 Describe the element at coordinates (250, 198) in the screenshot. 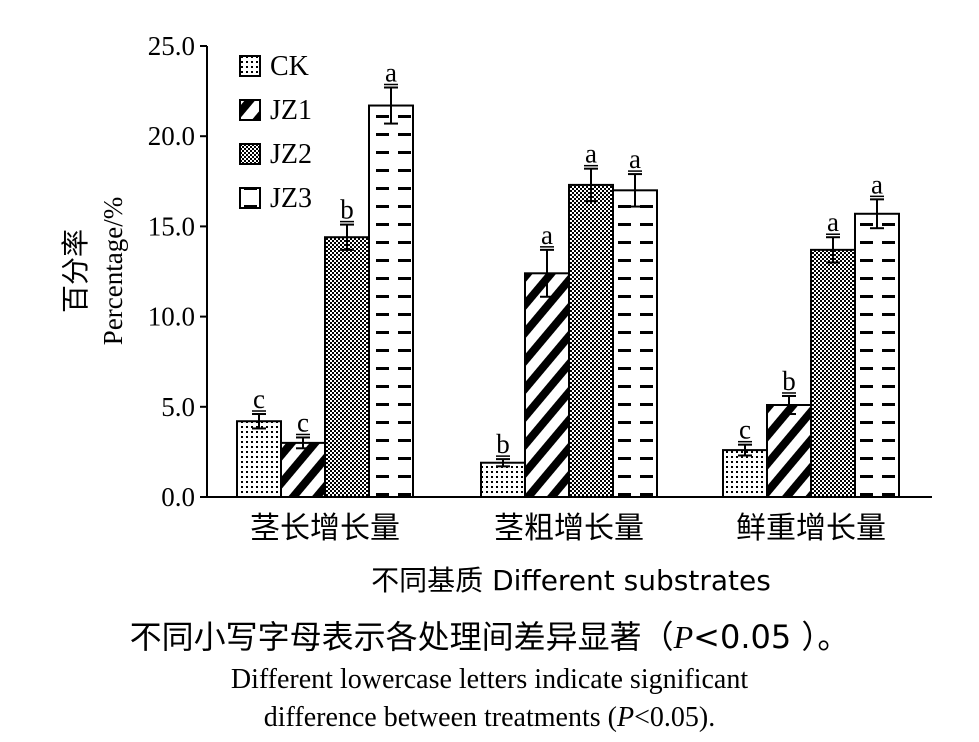

I see `legend-swatch-jz3` at that location.